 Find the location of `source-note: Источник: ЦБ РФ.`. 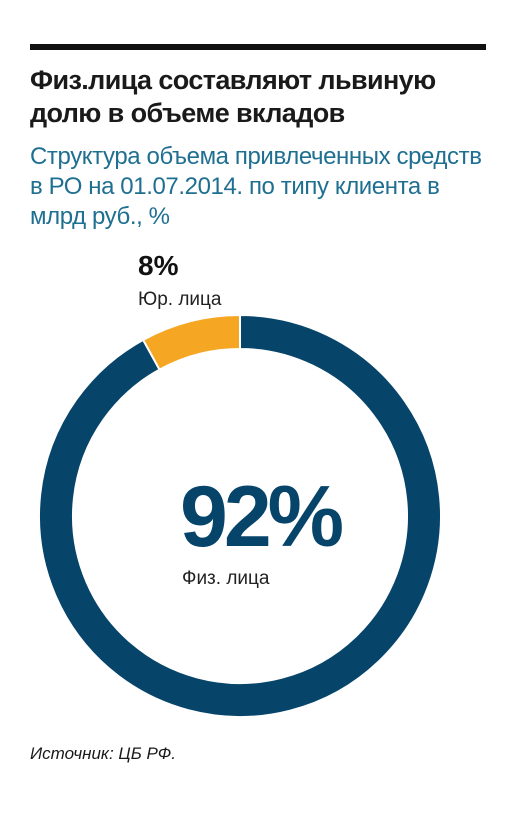

source-note: Источник: ЦБ РФ. is located at coordinates (103, 753).